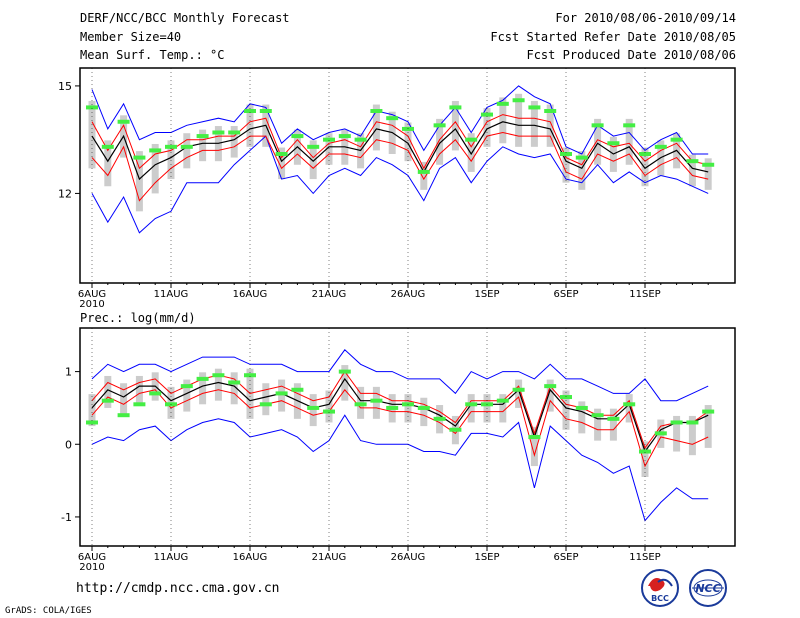 This screenshot has width=800, height=618. I want to click on x-tick-label: 11AUG, so click(171, 294).